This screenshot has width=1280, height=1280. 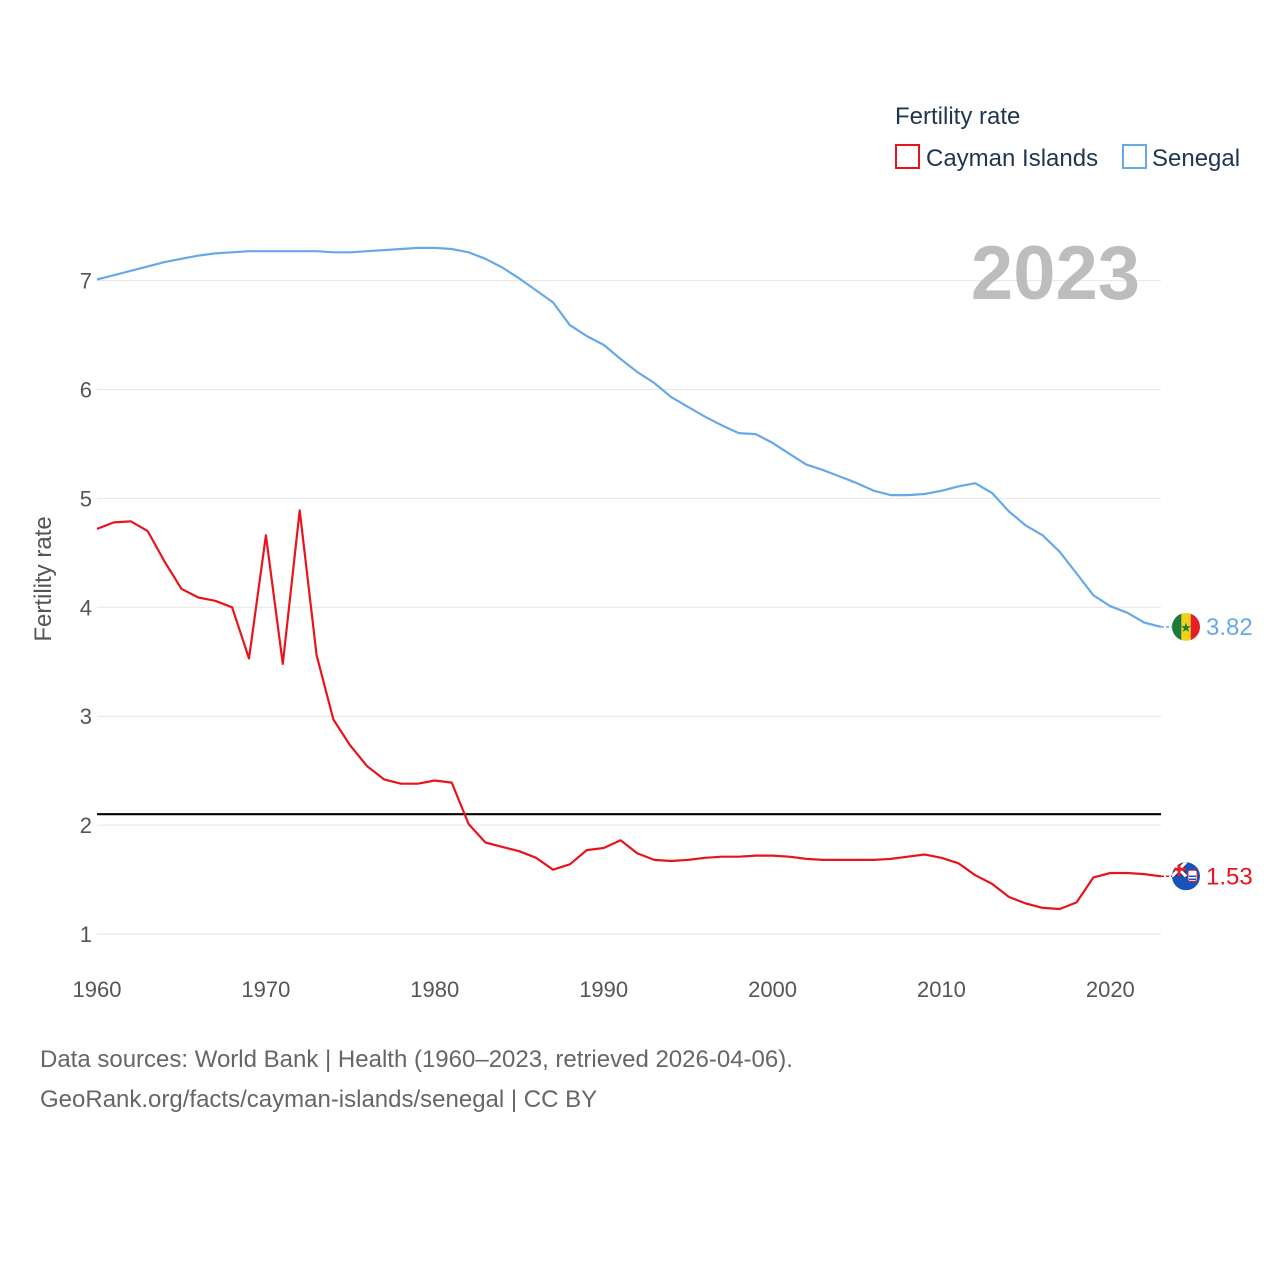 What do you see at coordinates (1067, 137) in the screenshot?
I see `legend: Fertility rate Cayman Islands Senegal` at bounding box center [1067, 137].